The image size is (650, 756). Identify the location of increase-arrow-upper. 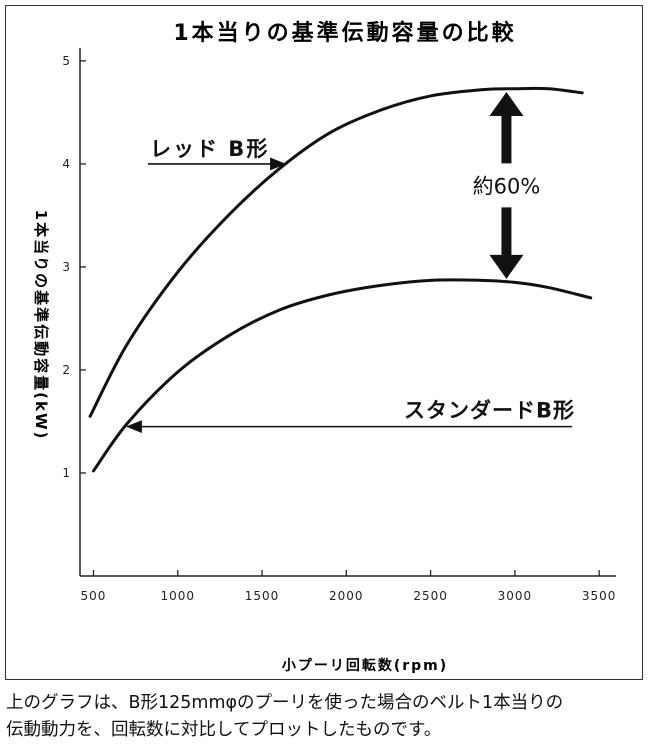
(506, 127).